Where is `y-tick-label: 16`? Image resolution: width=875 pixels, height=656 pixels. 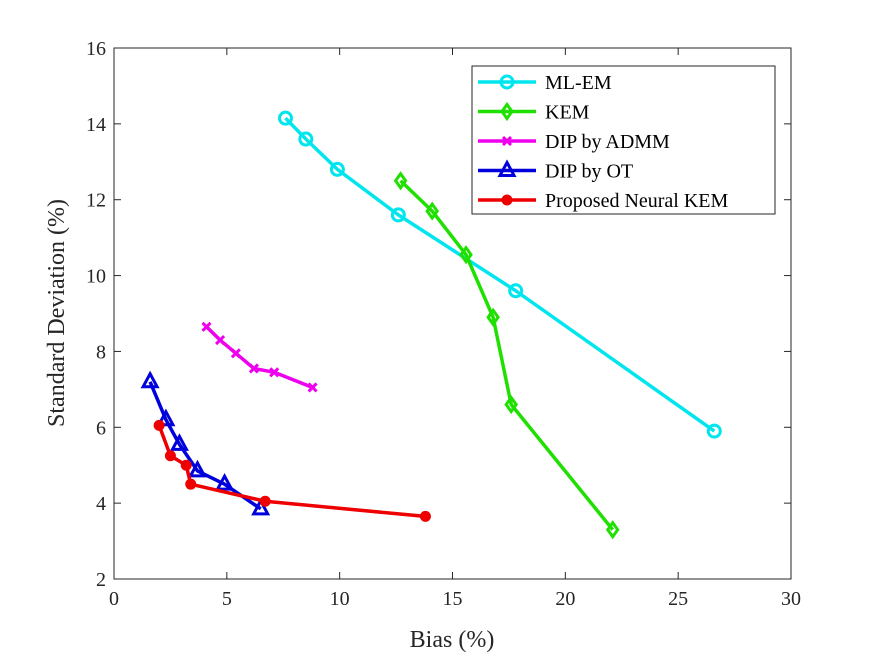 y-tick-label: 16 is located at coordinates (96, 49).